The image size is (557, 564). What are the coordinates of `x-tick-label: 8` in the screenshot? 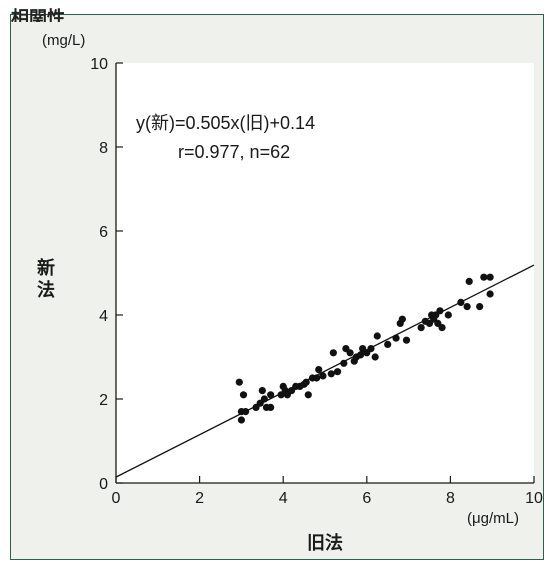 It's located at (450, 498).